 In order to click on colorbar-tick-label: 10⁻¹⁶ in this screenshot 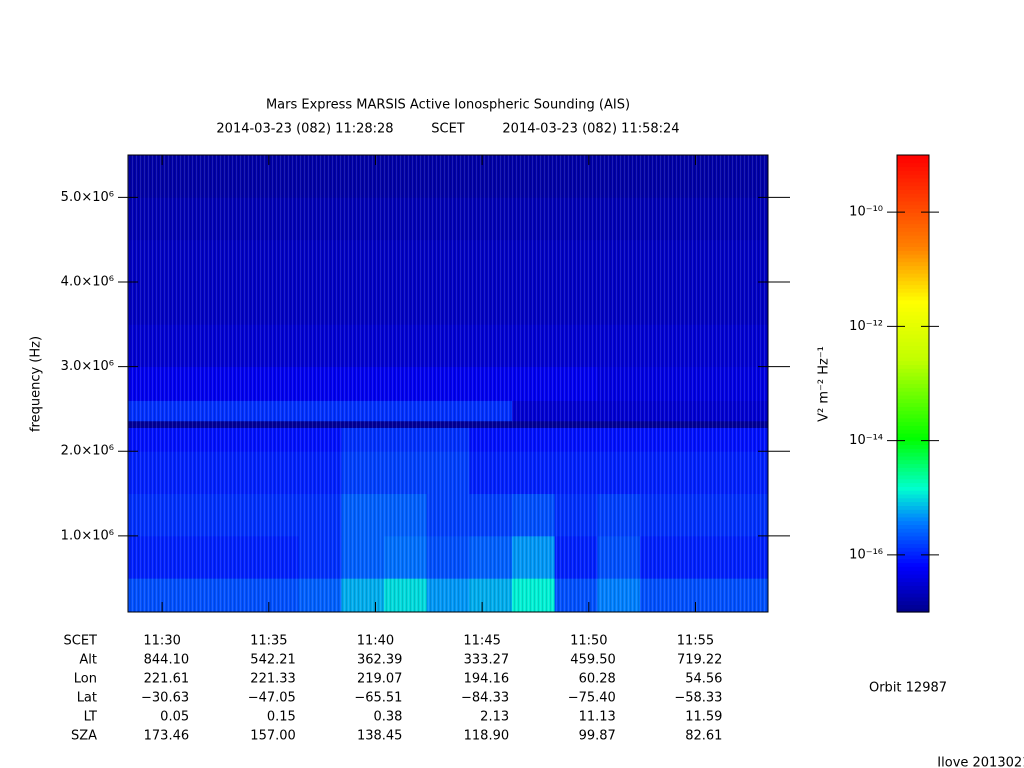, I will do `click(866, 554)`.